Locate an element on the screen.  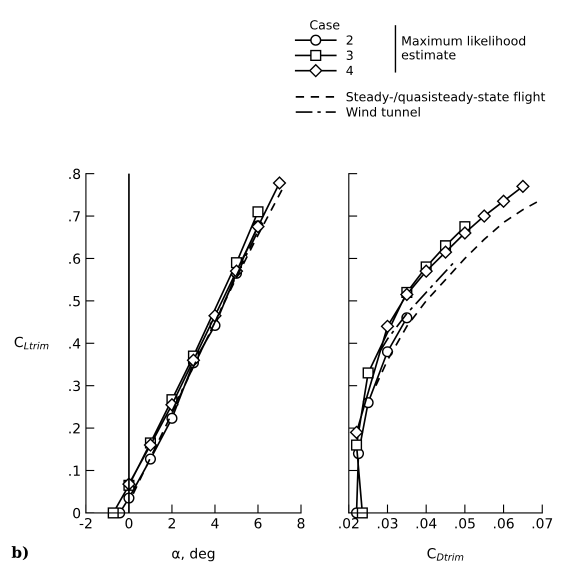
y-tick-label: .8 is located at coordinates (74, 174).